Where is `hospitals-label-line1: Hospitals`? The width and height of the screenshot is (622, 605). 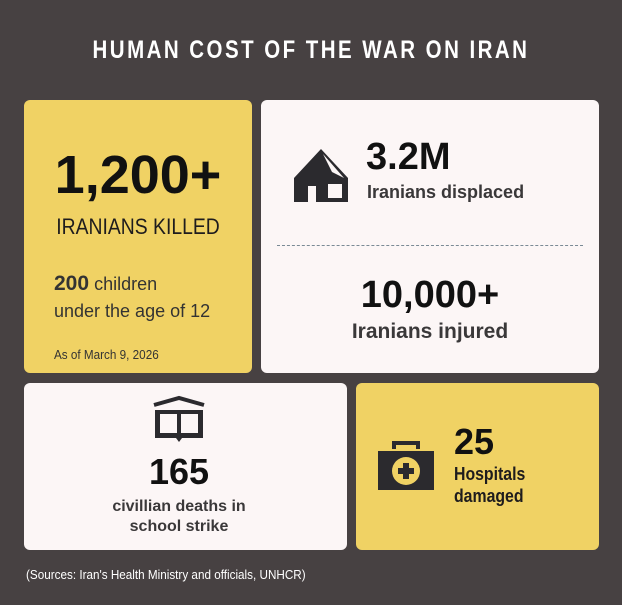
hospitals-label-line1: Hospitals is located at coordinates (490, 474).